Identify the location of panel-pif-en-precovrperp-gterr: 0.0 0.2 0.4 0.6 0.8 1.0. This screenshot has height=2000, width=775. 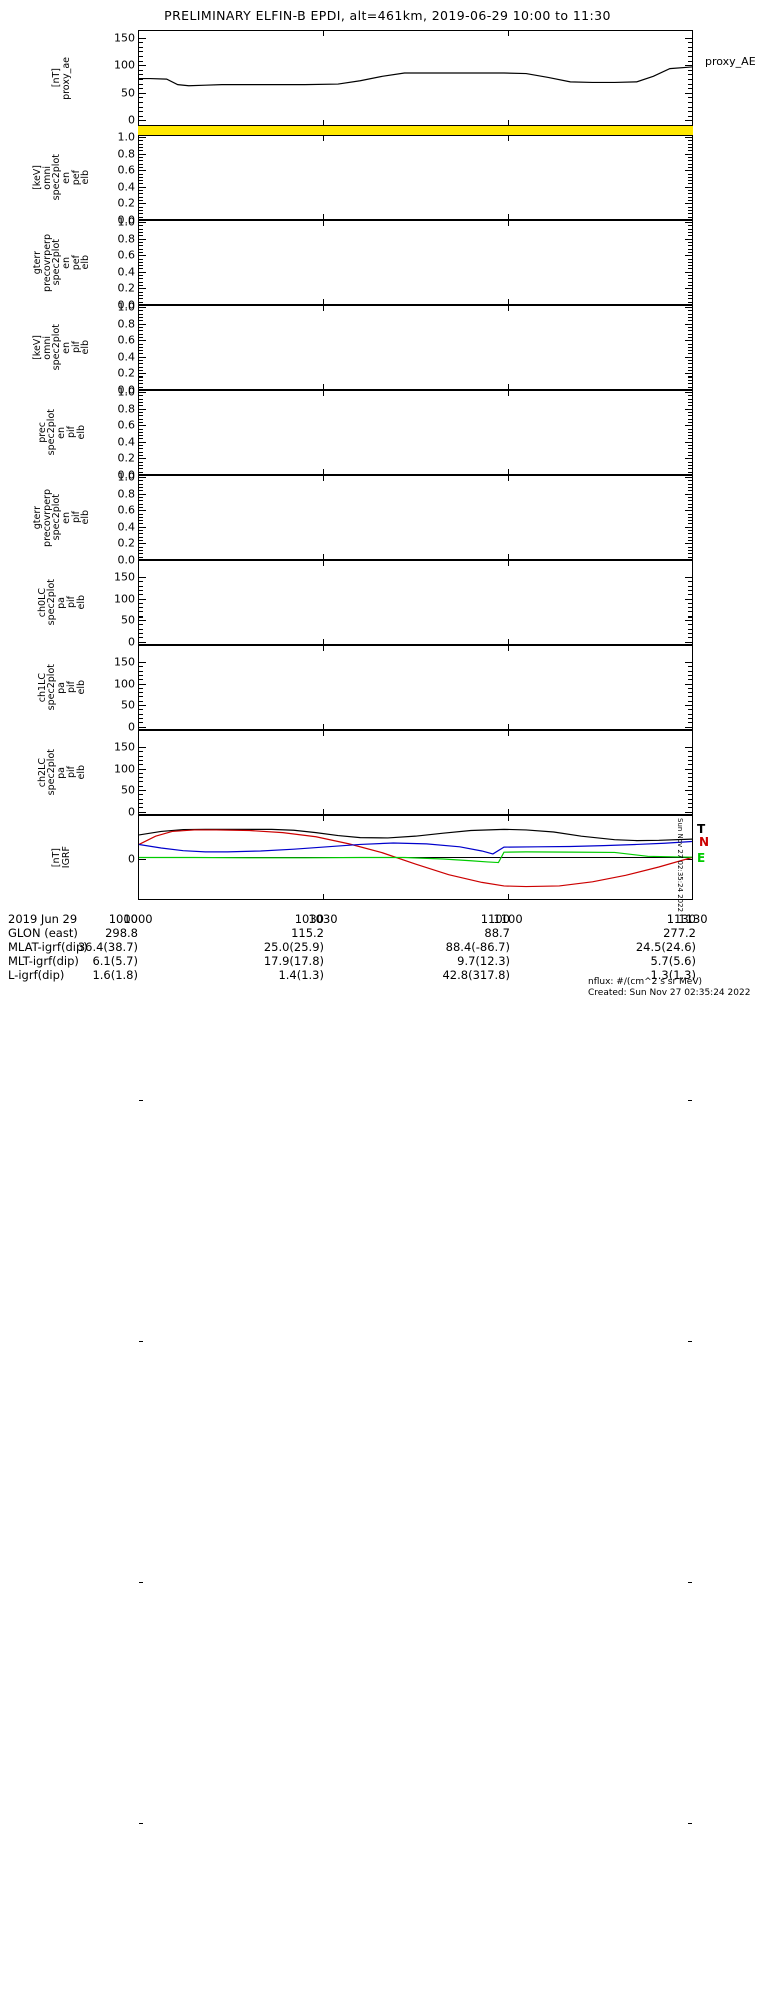
(405, 519).